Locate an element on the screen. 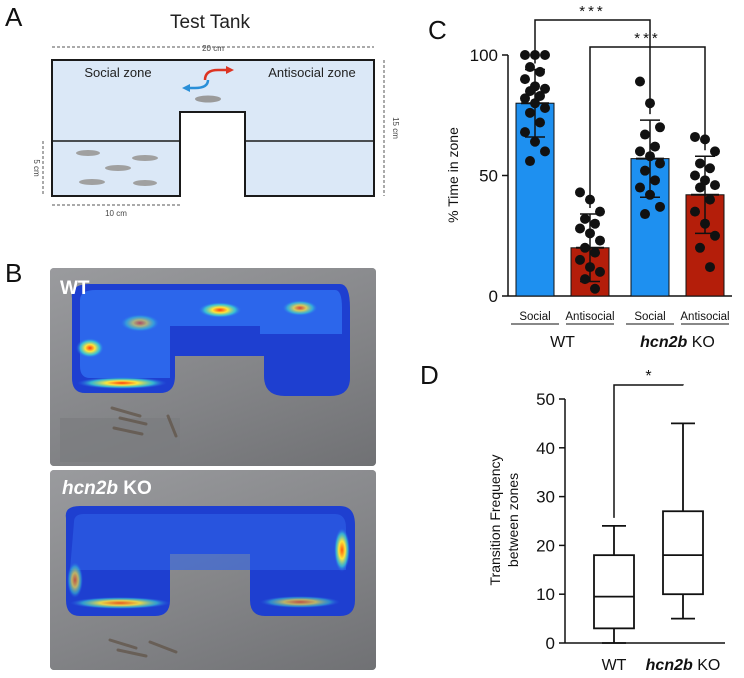  group-label: hcn2b KO is located at coordinates (677, 342).